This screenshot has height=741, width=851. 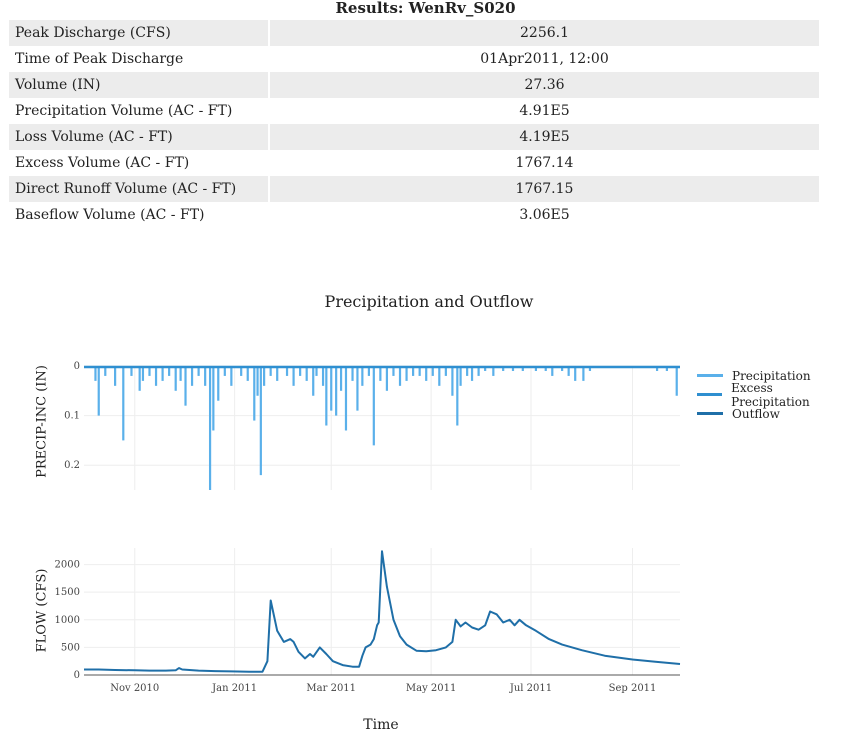 I want to click on results-row: Precipitation Volume (AC - FT) 4.91E5, so click(x=414, y=111).